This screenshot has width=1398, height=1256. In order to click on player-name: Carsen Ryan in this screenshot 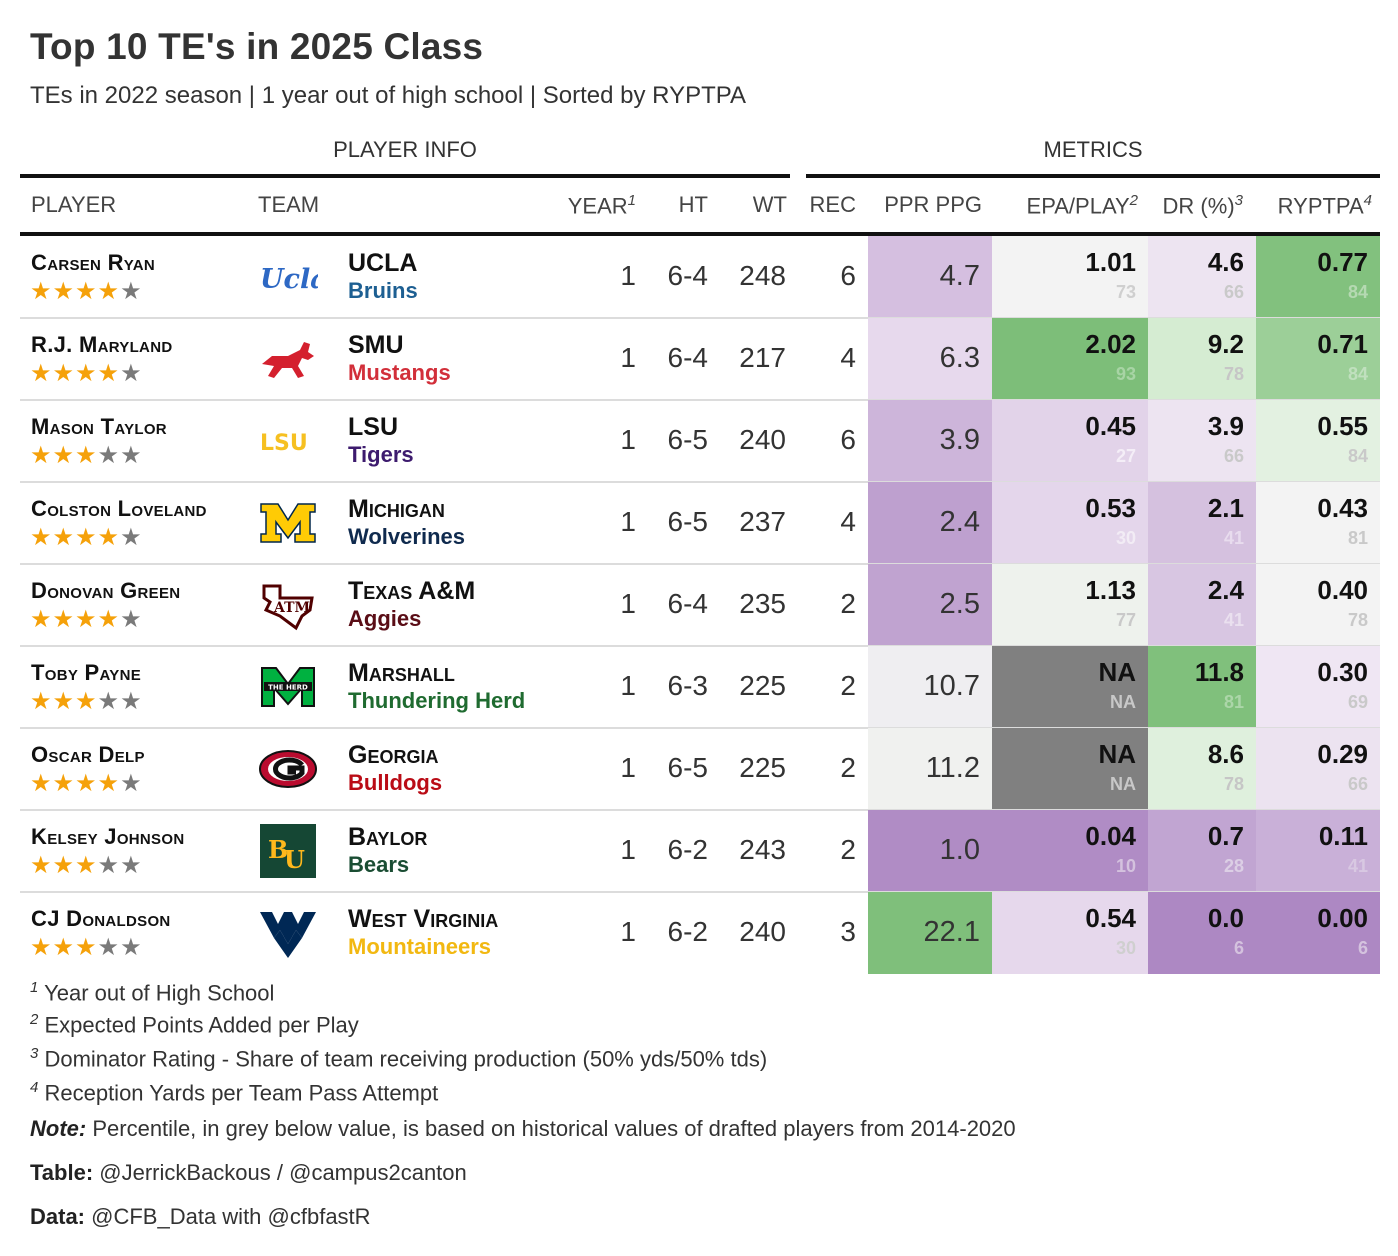, I will do `click(93, 262)`.